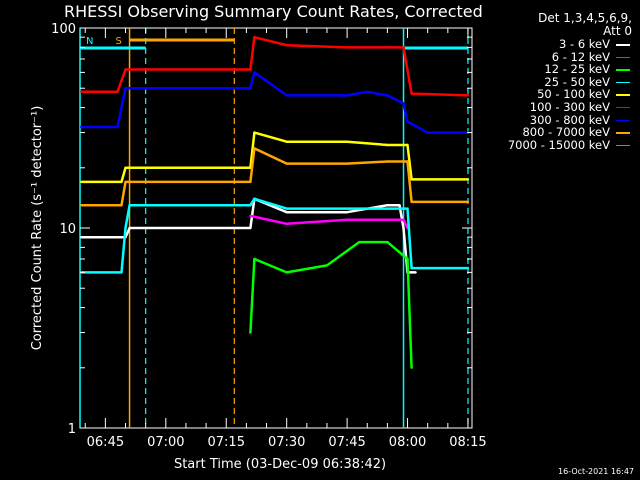  Describe the element at coordinates (67, 229) in the screenshot. I see `y-tick-label: 10` at that location.